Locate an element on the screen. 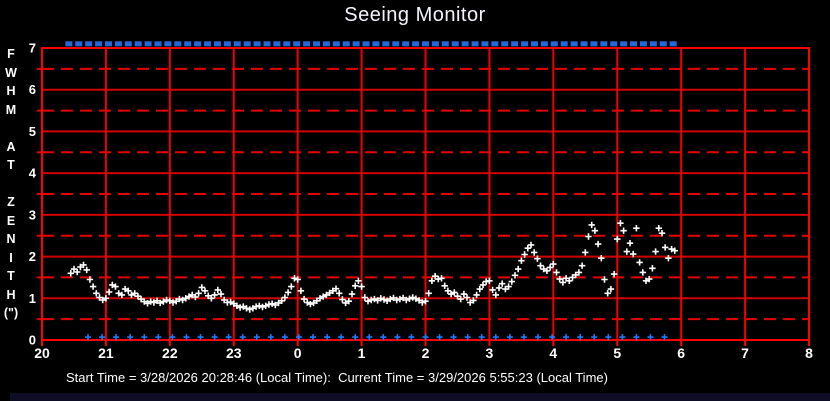 This screenshot has width=830, height=401. x-tick-label: 23 is located at coordinates (234, 353).